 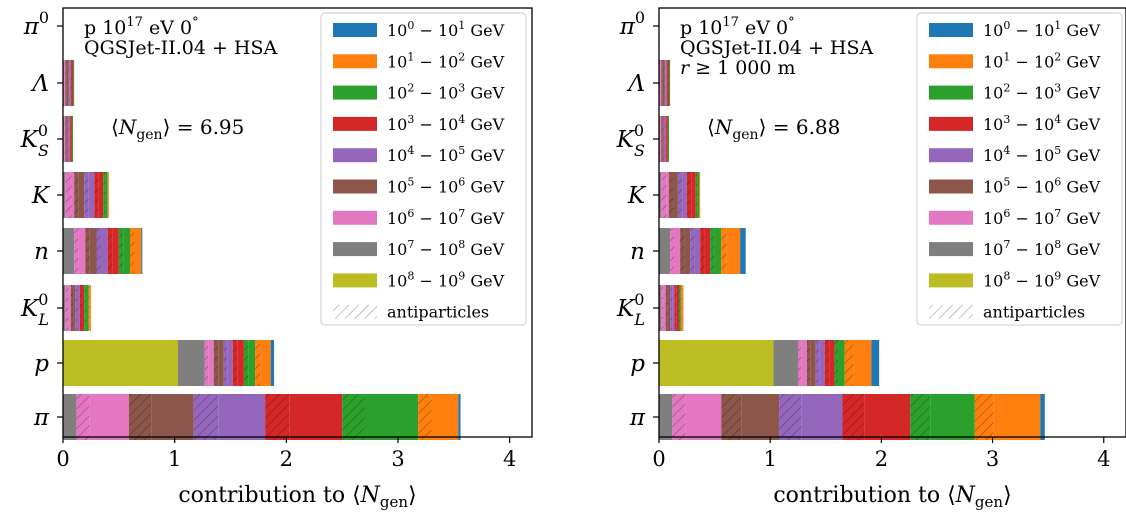 What do you see at coordinates (446, 217) in the screenshot?
I see `legend-label-6: 106 − 107 GeV` at bounding box center [446, 217].